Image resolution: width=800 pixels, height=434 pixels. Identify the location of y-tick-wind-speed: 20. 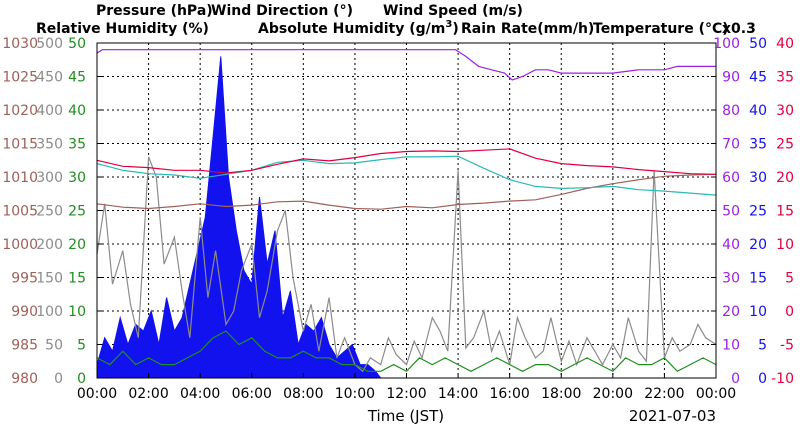
(77, 245).